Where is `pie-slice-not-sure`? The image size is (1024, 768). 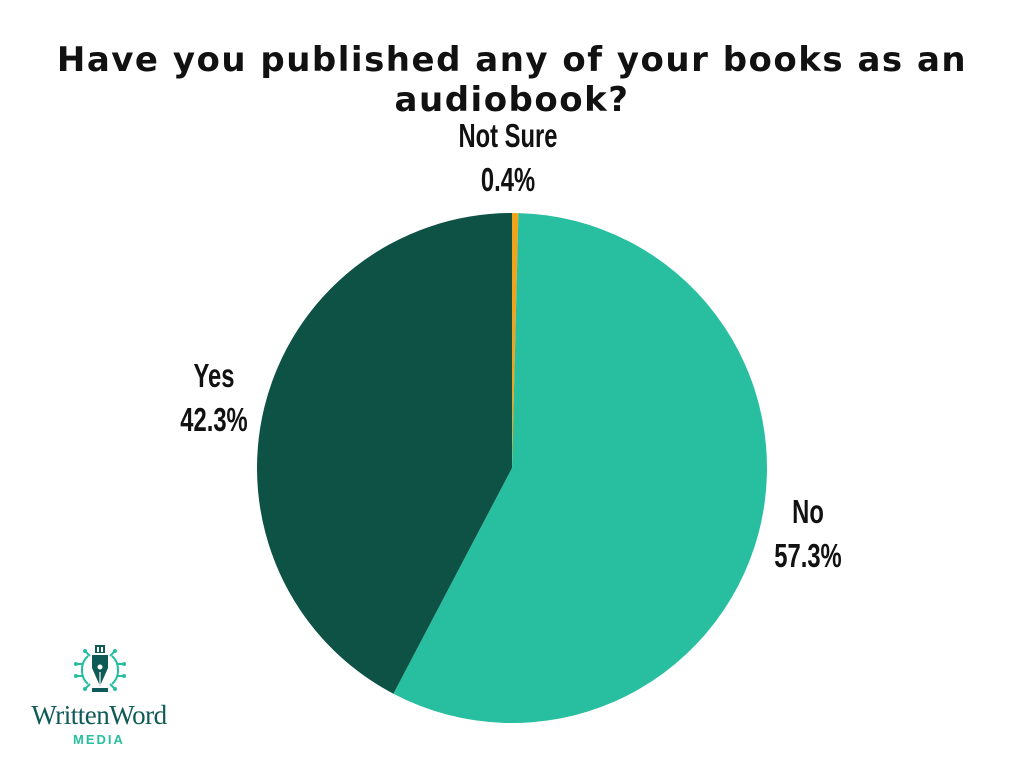
pie-slice-not-sure is located at coordinates (515, 340).